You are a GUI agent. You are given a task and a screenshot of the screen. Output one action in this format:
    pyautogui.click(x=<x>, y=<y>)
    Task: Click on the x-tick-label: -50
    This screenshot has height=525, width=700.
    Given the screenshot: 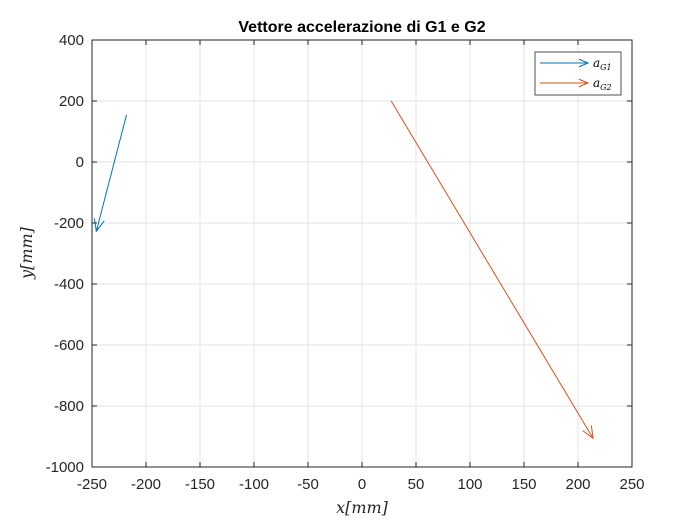 What is the action you would take?
    pyautogui.click(x=308, y=484)
    